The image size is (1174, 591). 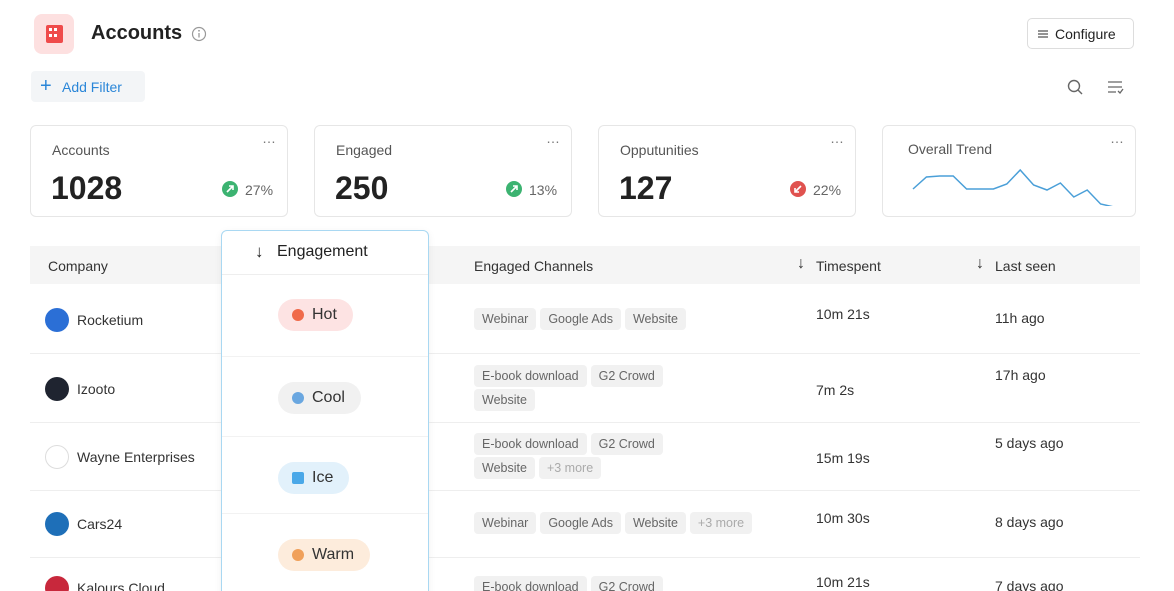 What do you see at coordinates (78, 266) in the screenshot?
I see `column-header: Company` at bounding box center [78, 266].